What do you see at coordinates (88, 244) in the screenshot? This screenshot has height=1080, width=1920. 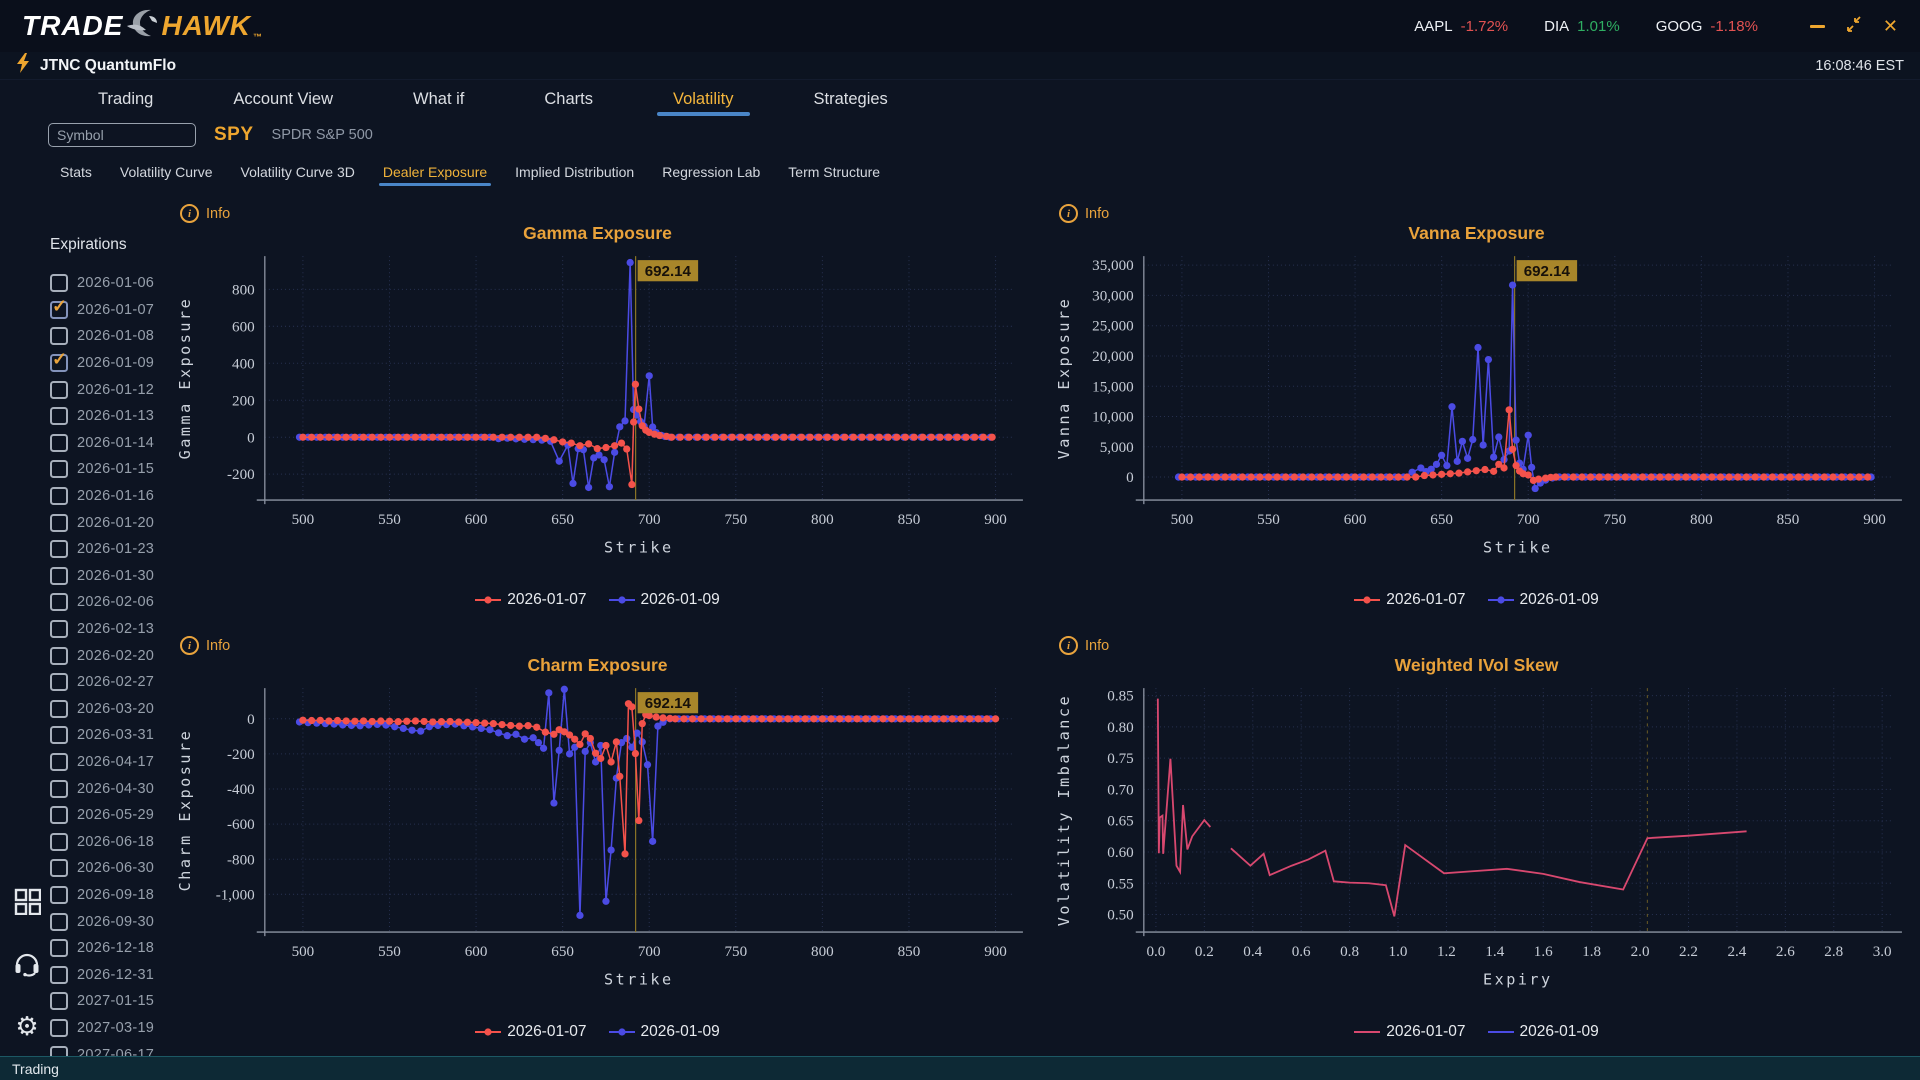 I see `expirations-title: Expirations` at bounding box center [88, 244].